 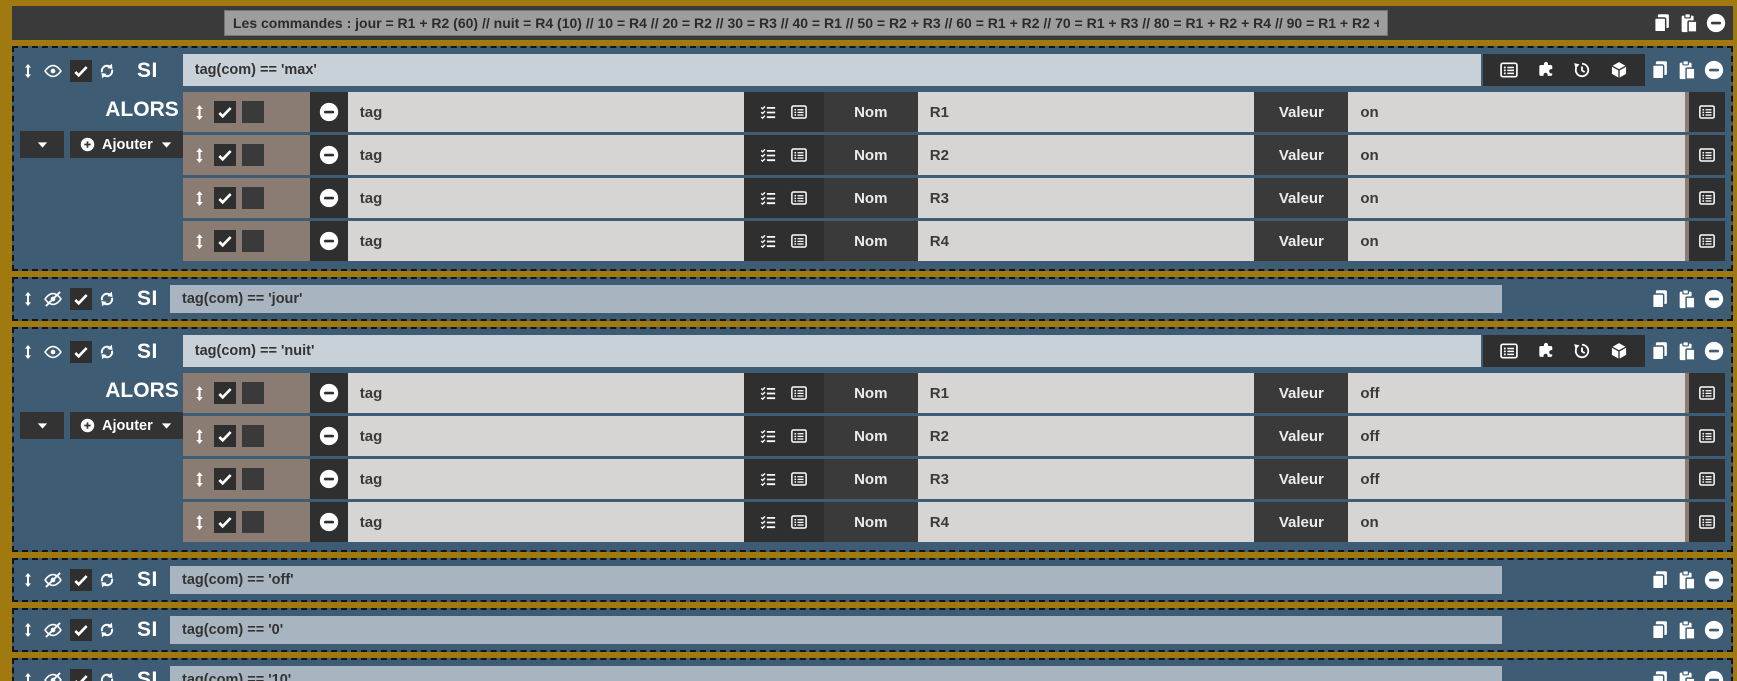 What do you see at coordinates (1619, 70) in the screenshot?
I see `cube-icon` at bounding box center [1619, 70].